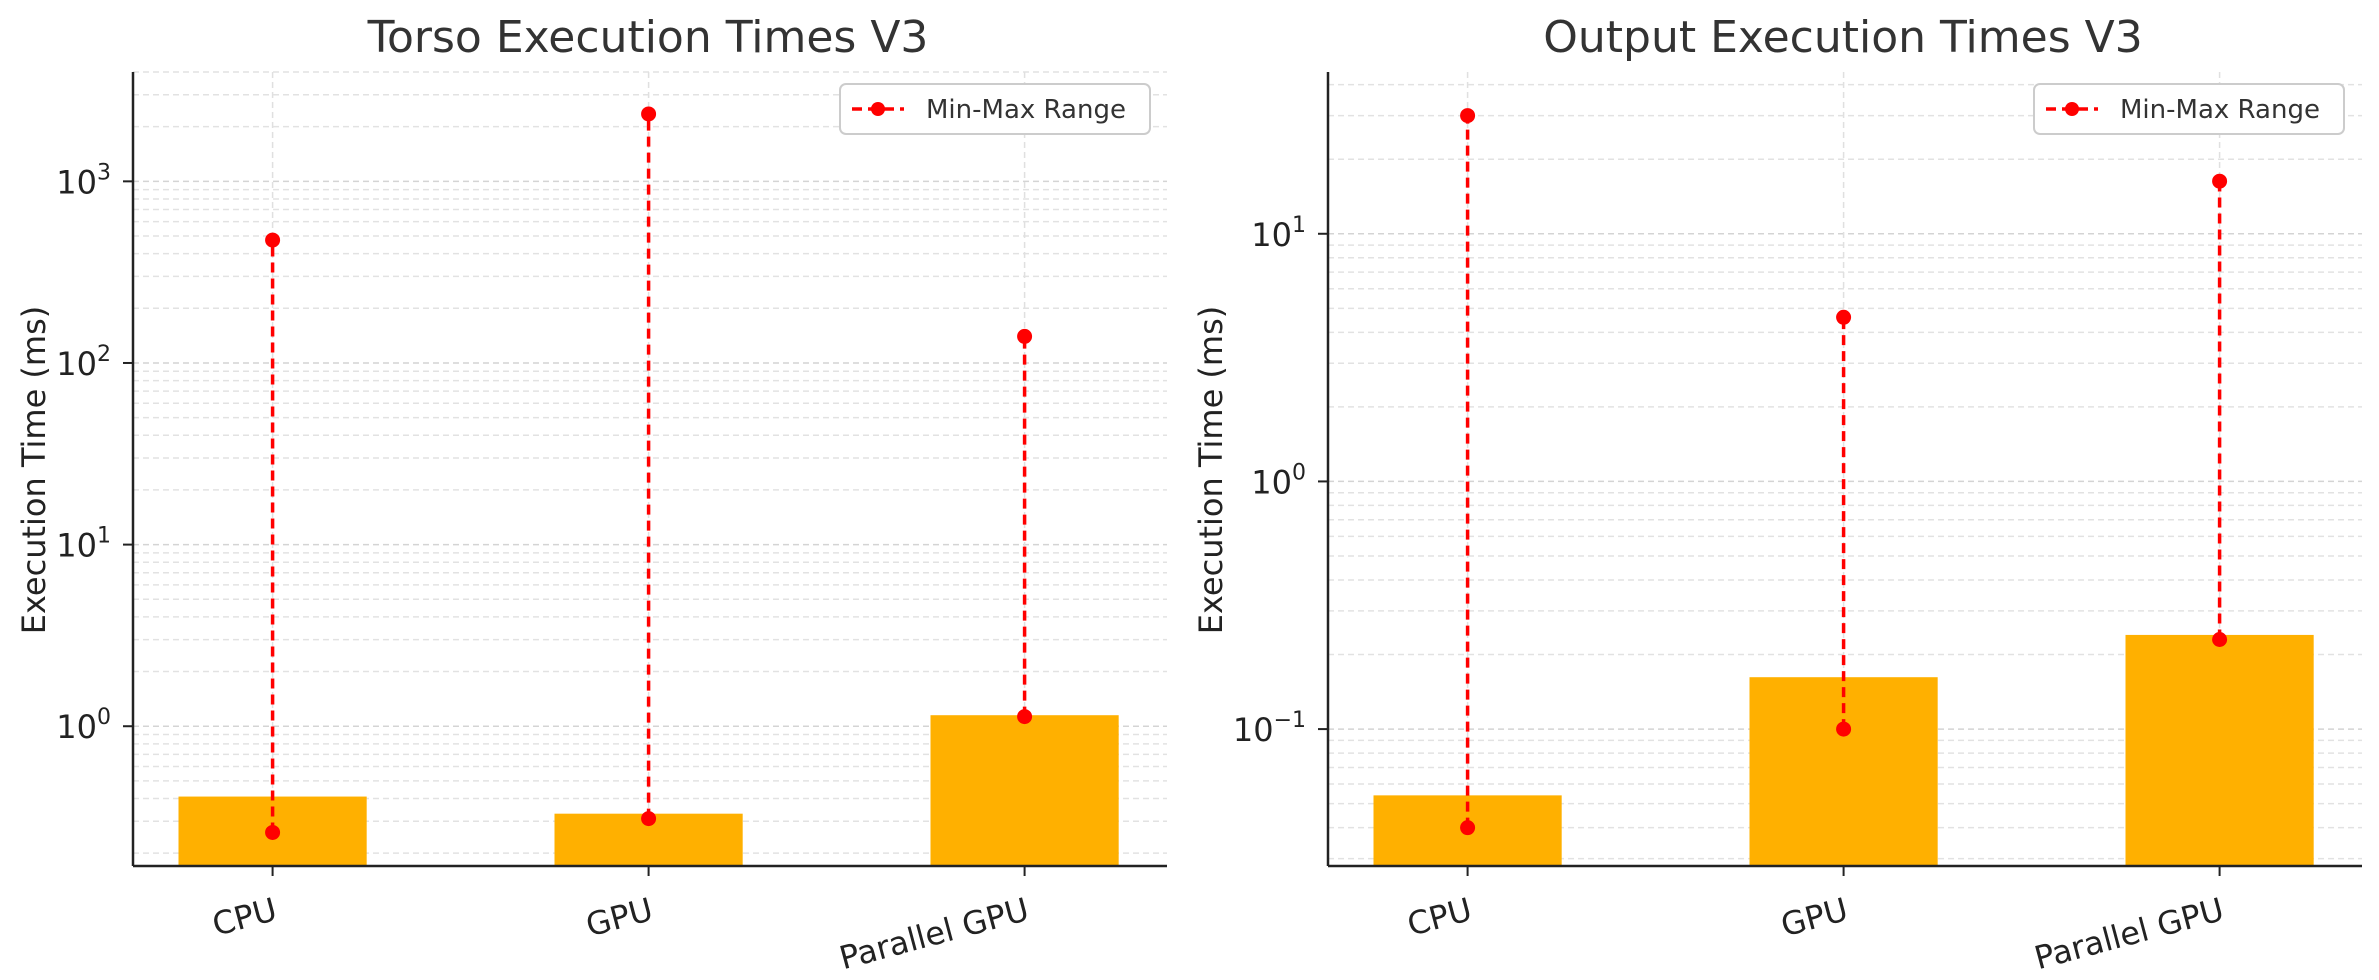  I want to click on left-chart-legend: Min-Max Range, so click(995, 109).